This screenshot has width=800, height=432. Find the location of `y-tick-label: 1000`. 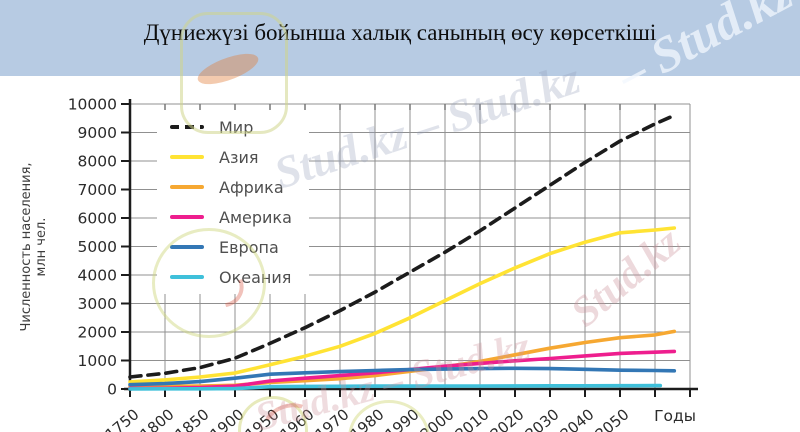

y-tick-label: 1000 is located at coordinates (97, 361).